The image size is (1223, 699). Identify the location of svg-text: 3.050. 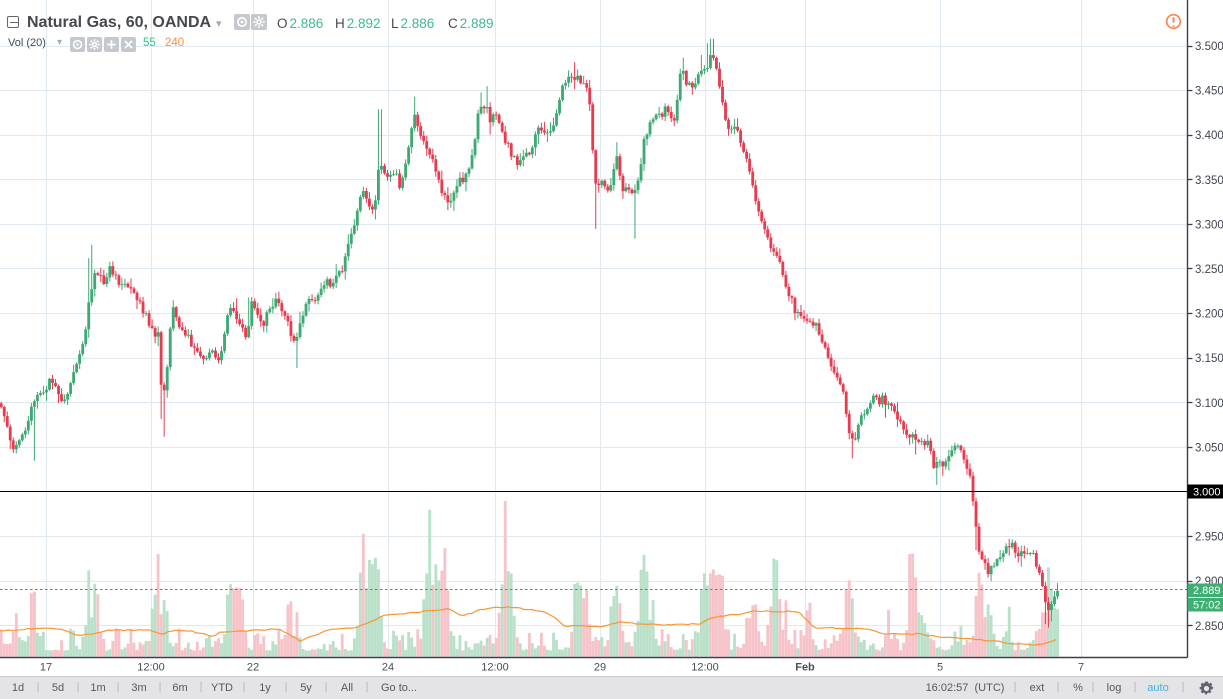
(1209, 448).